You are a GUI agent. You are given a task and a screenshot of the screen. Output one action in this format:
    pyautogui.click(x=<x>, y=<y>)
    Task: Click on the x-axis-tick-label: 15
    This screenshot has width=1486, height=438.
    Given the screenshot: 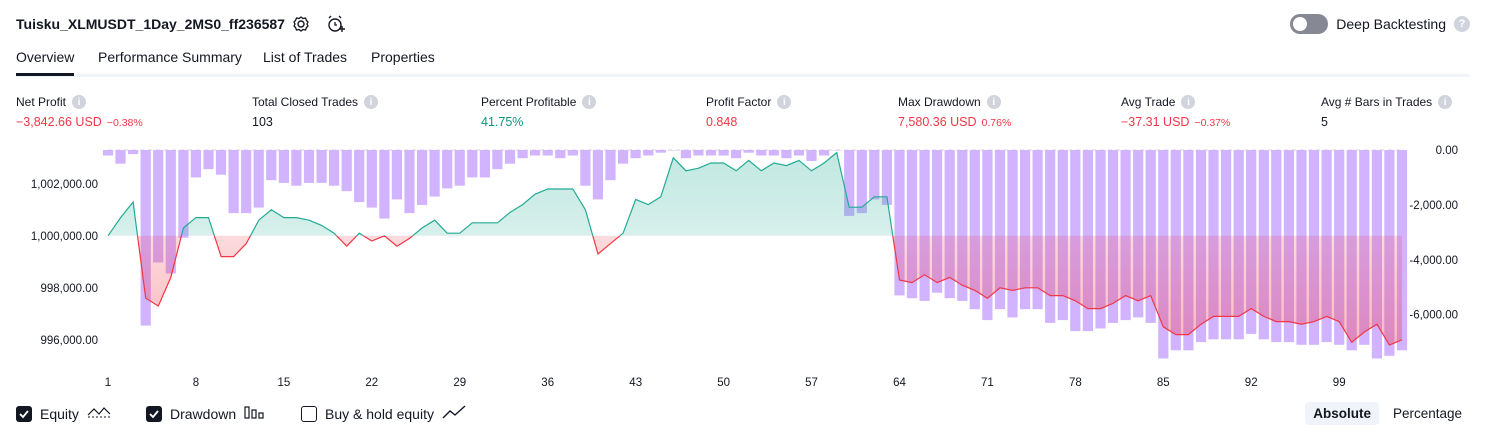 What is the action you would take?
    pyautogui.click(x=284, y=383)
    